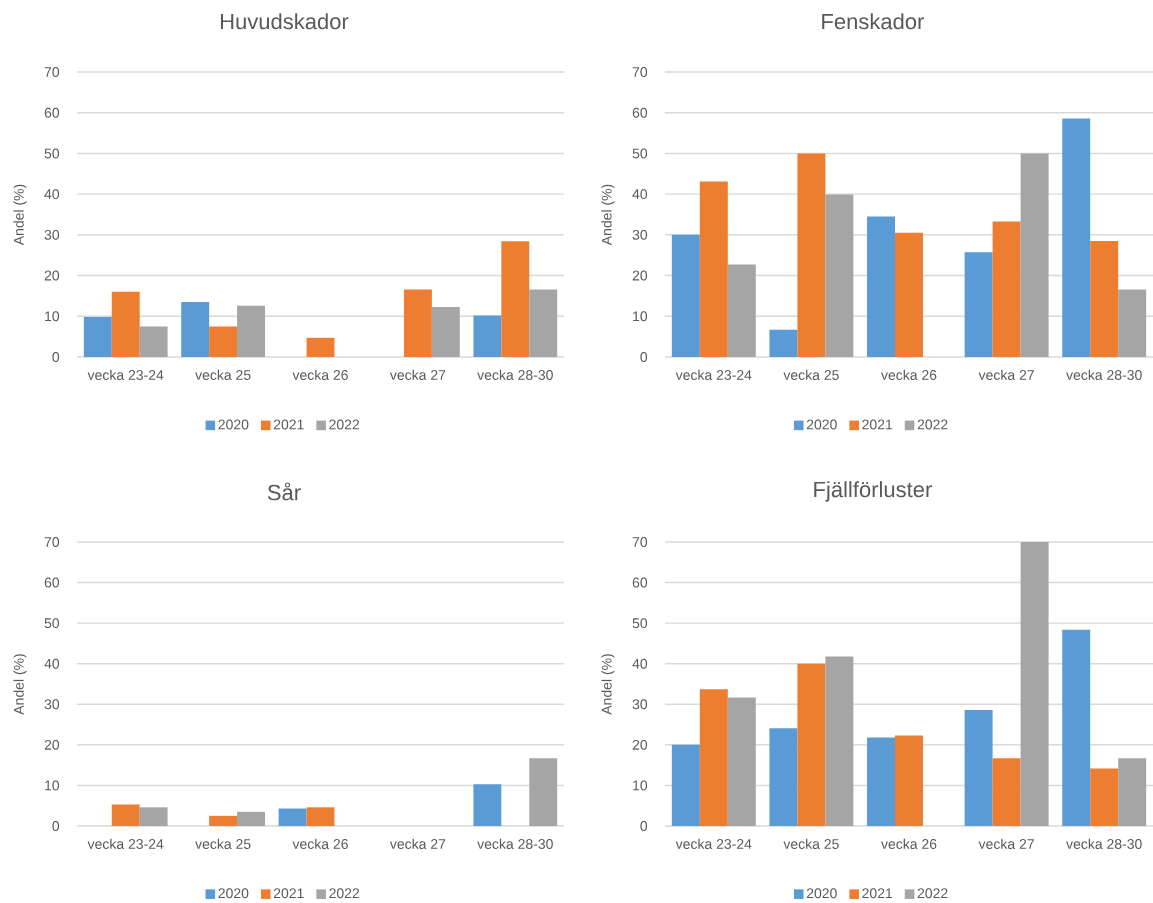  I want to click on chart-title: Huvudskador, so click(284, 21).